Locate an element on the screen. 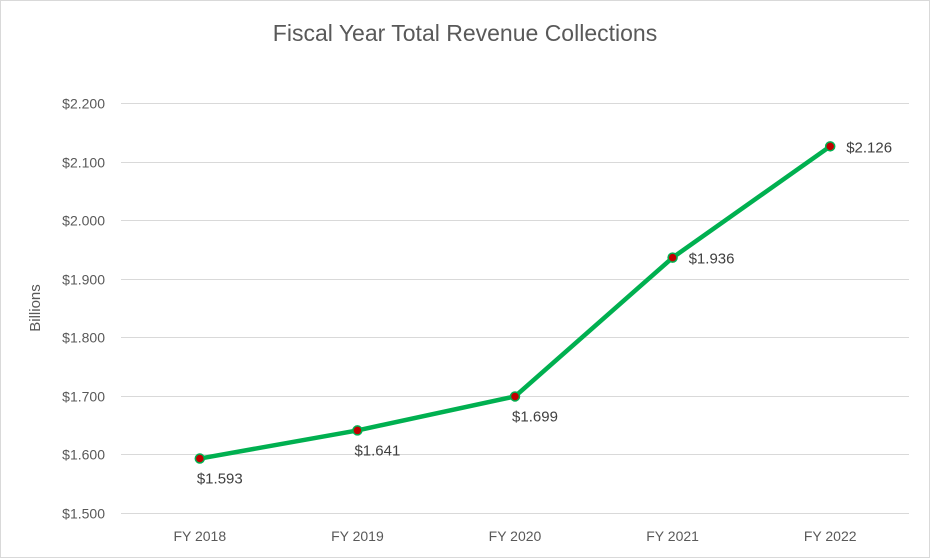  y-tick-label: $1.800 is located at coordinates (83, 338).